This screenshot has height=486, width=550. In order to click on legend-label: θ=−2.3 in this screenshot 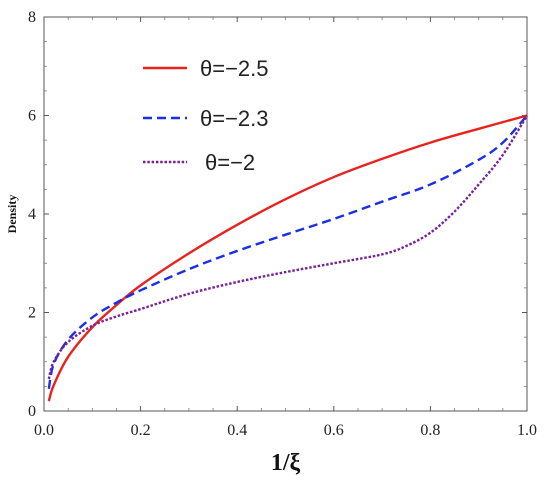, I will do `click(234, 118)`.